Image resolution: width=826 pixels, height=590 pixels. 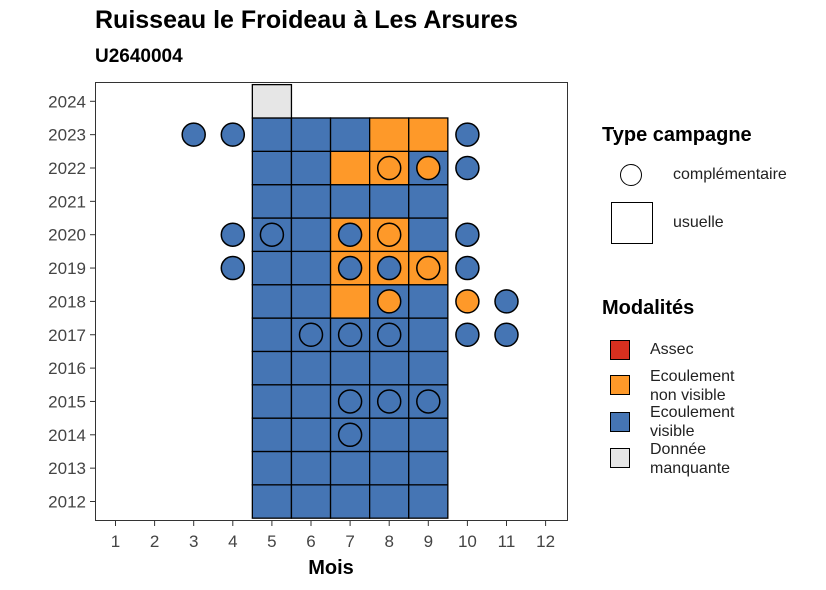 What do you see at coordinates (311, 201) in the screenshot?
I see `tile-2021-6-ecoulement-visible` at bounding box center [311, 201].